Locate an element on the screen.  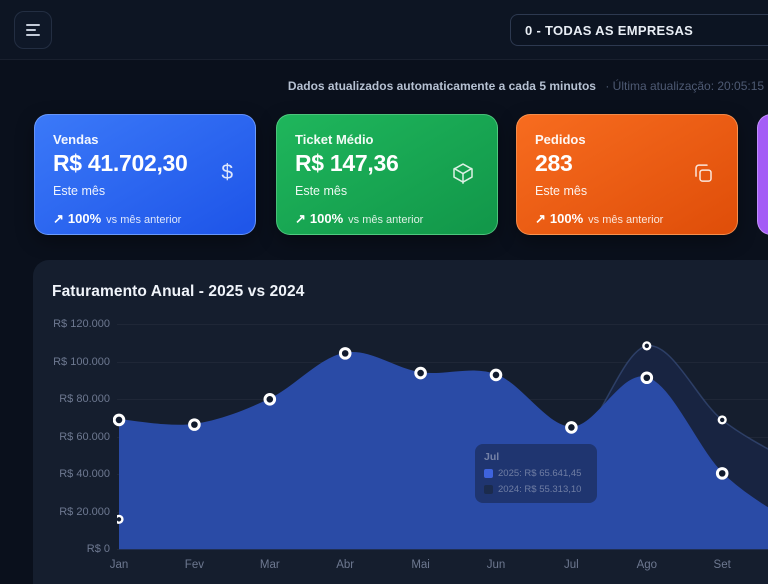
data-point-2025-Jun is located at coordinates (496, 375).